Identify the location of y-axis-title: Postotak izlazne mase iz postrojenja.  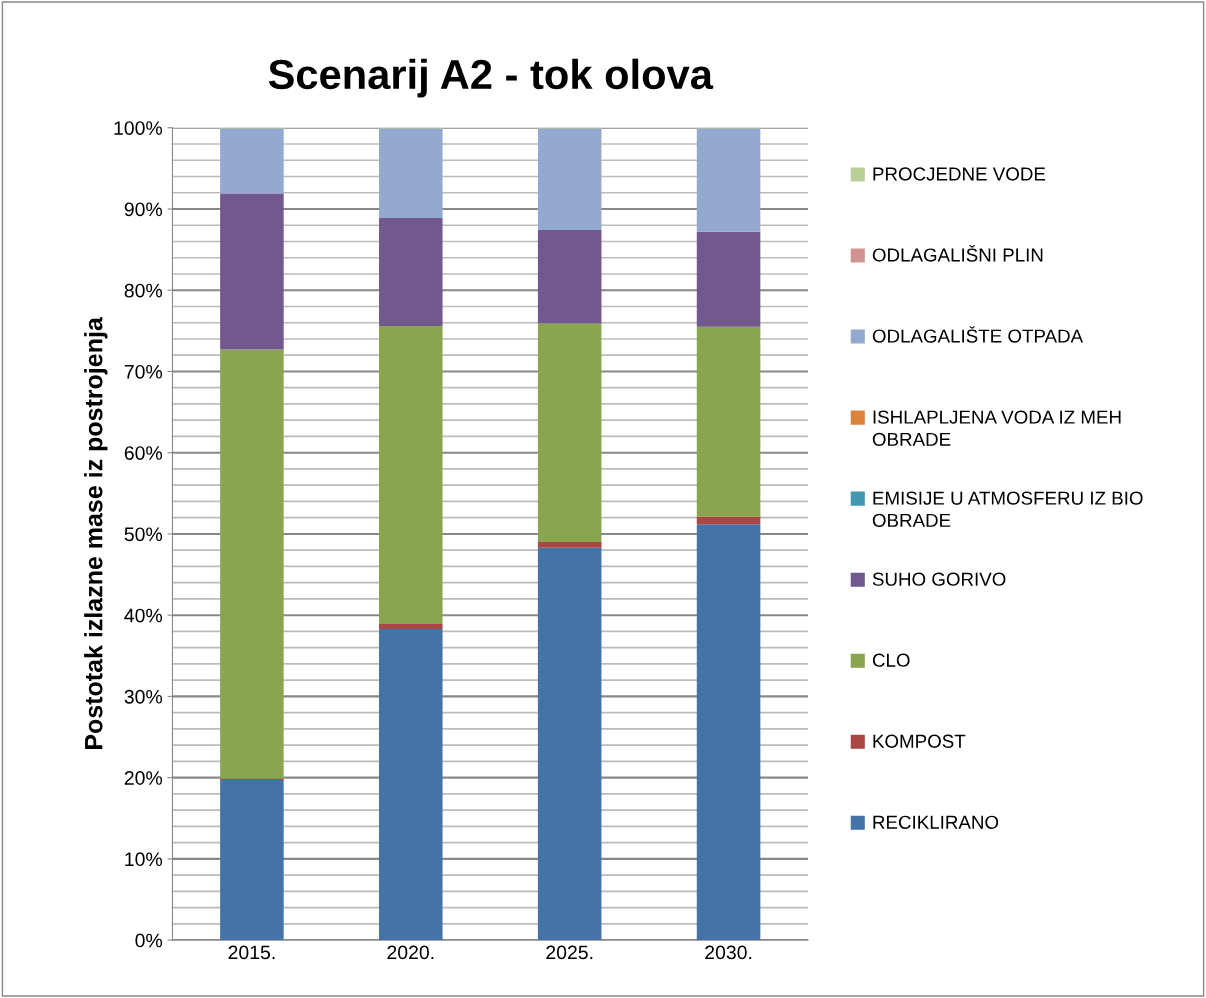
(96, 533).